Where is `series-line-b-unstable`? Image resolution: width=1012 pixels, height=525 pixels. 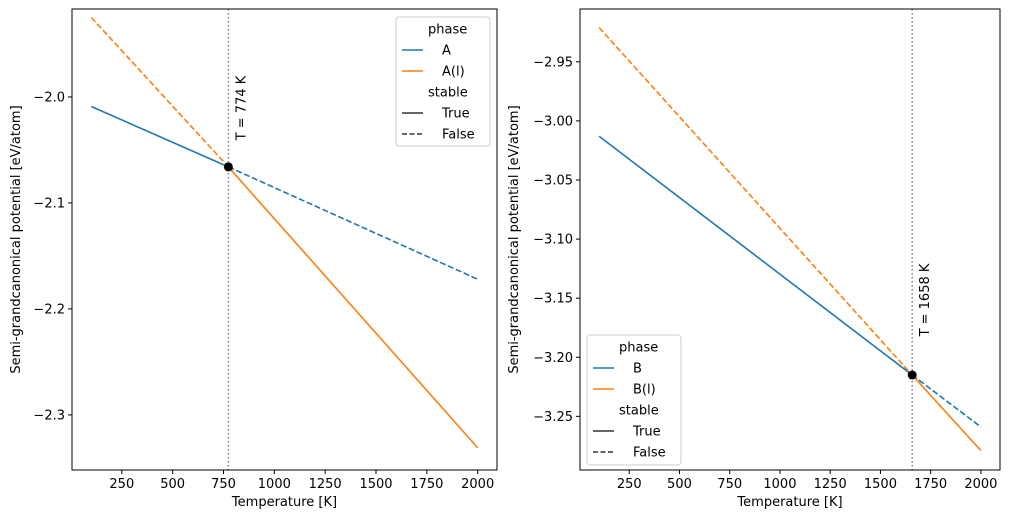
series-line-b-unstable is located at coordinates (946, 401).